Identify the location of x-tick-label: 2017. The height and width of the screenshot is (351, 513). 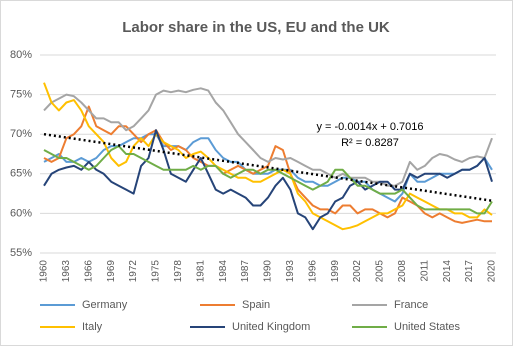
(469, 271).